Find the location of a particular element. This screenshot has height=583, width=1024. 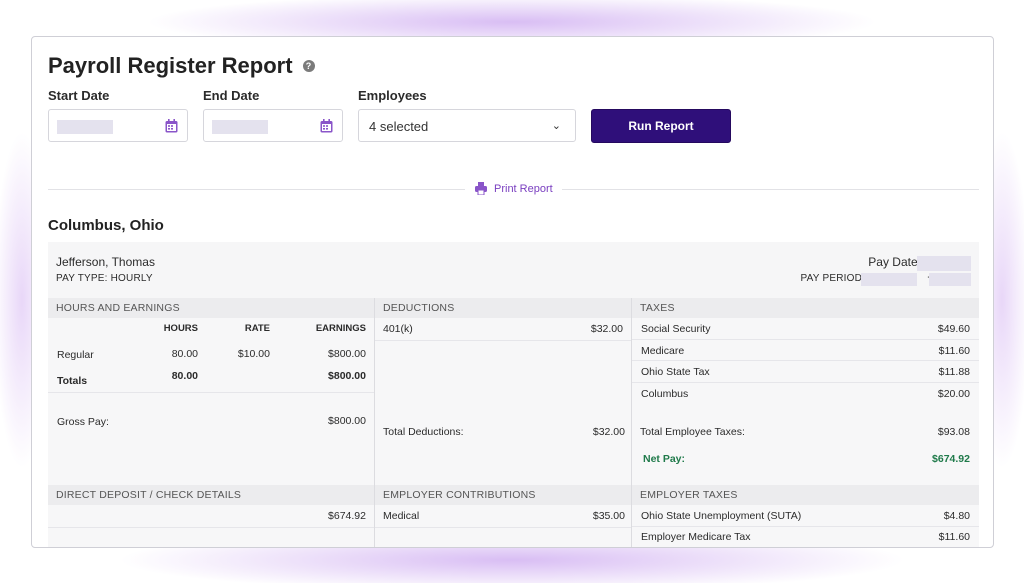

totals-hours: 80.00 is located at coordinates (184, 376).